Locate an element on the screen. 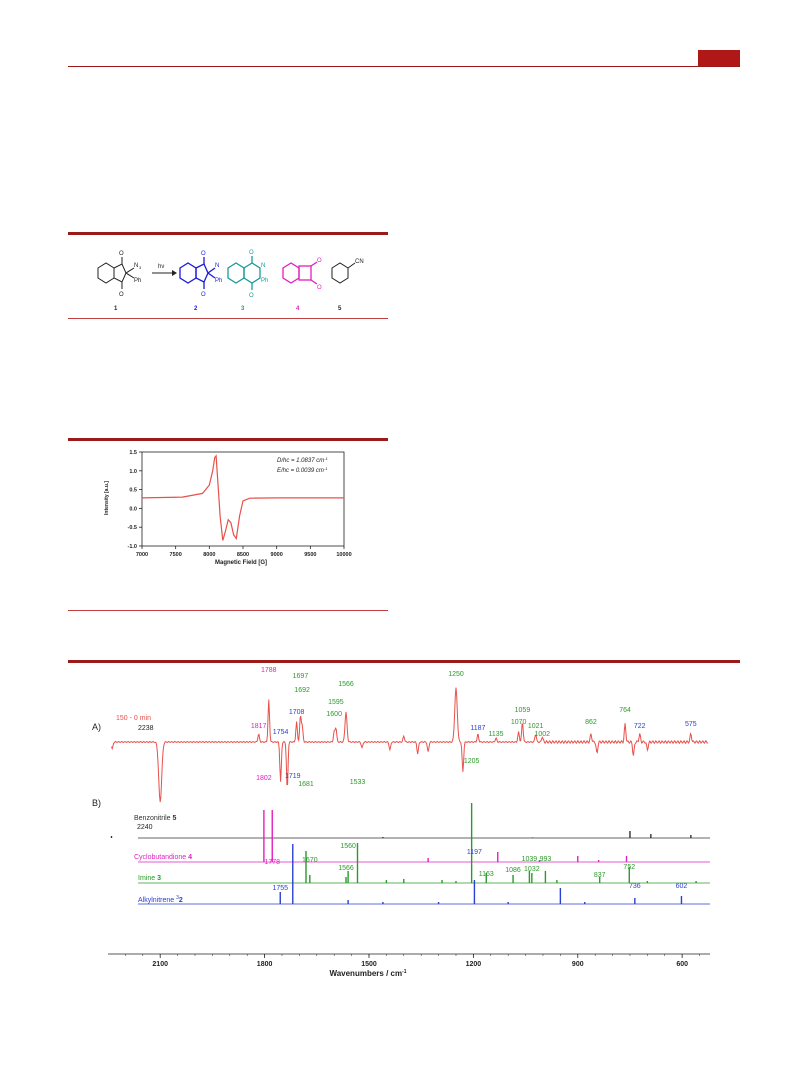 This screenshot has height=1067, width=809. ir-annotation-B: 1039 is located at coordinates (530, 859).